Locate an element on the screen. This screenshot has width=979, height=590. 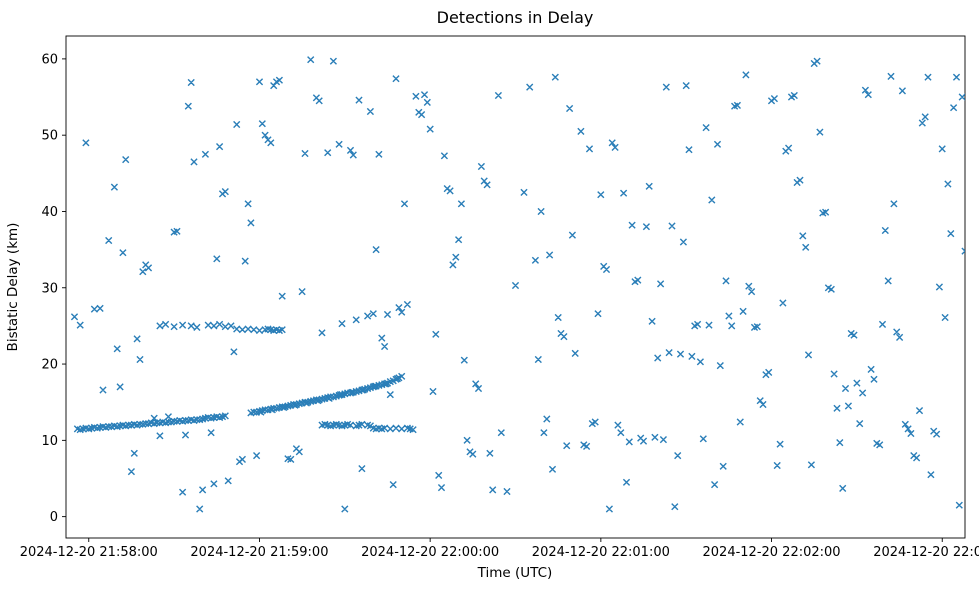
y-tick-label: 30 is located at coordinates (49, 288).